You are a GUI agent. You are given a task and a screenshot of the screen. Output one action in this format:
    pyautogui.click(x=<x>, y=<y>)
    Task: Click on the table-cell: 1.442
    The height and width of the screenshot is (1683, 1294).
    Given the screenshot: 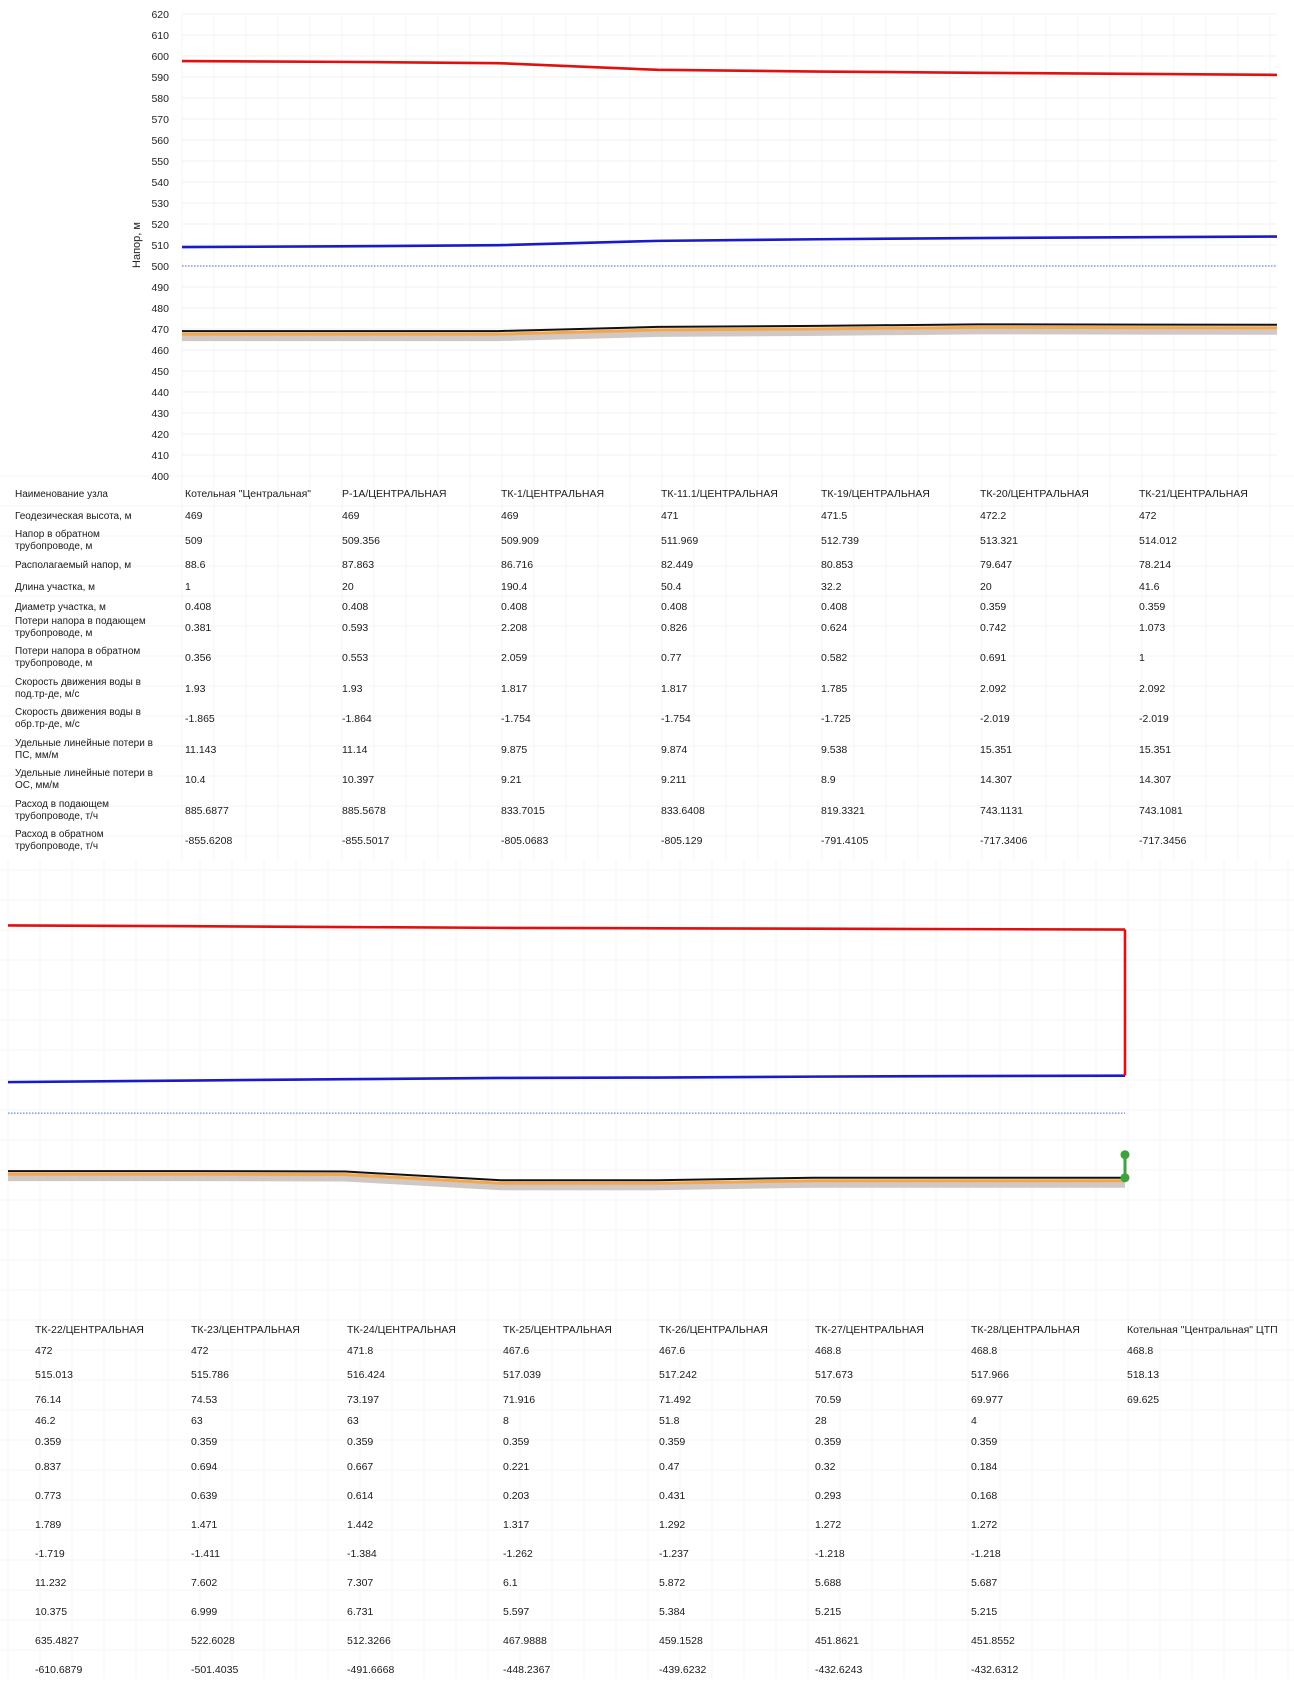 What is the action you would take?
    pyautogui.click(x=360, y=1525)
    